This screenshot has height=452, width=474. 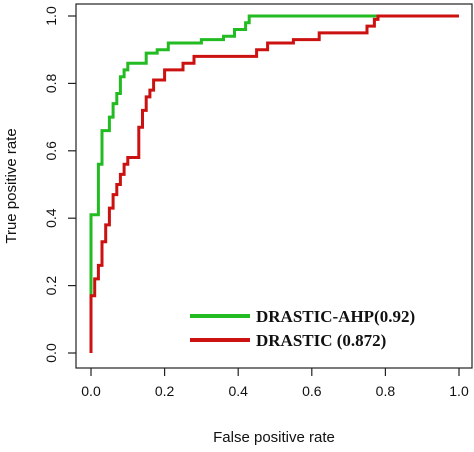 I want to click on x-tick-label: 0.2, so click(x=165, y=391).